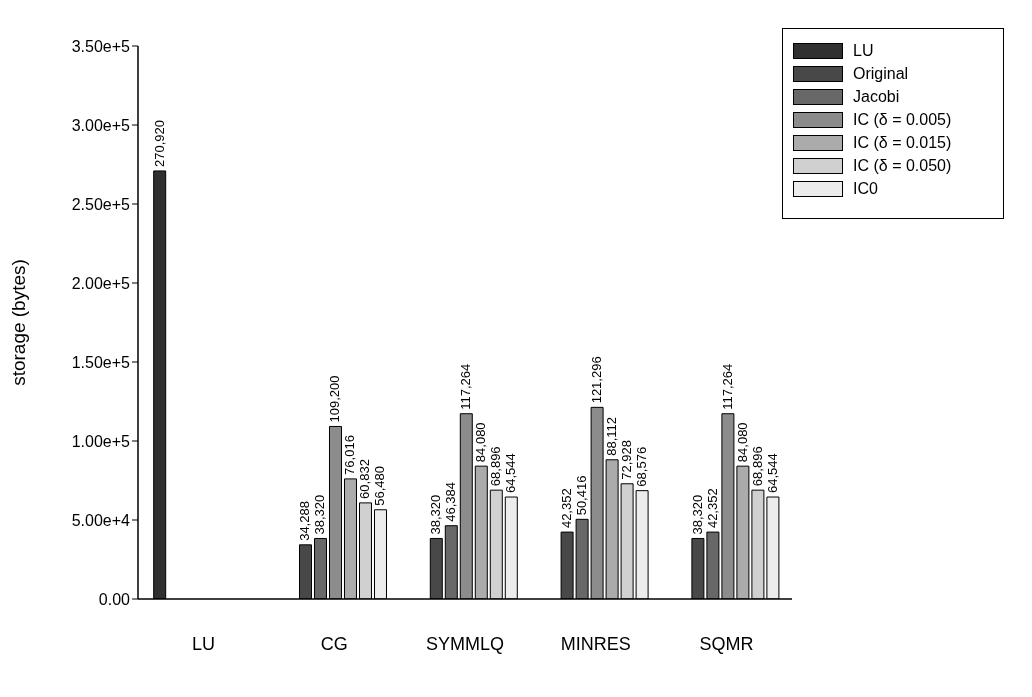 The width and height of the screenshot is (1032, 697). What do you see at coordinates (18, 322) in the screenshot?
I see `y-axis-title: storage (bytes)` at bounding box center [18, 322].